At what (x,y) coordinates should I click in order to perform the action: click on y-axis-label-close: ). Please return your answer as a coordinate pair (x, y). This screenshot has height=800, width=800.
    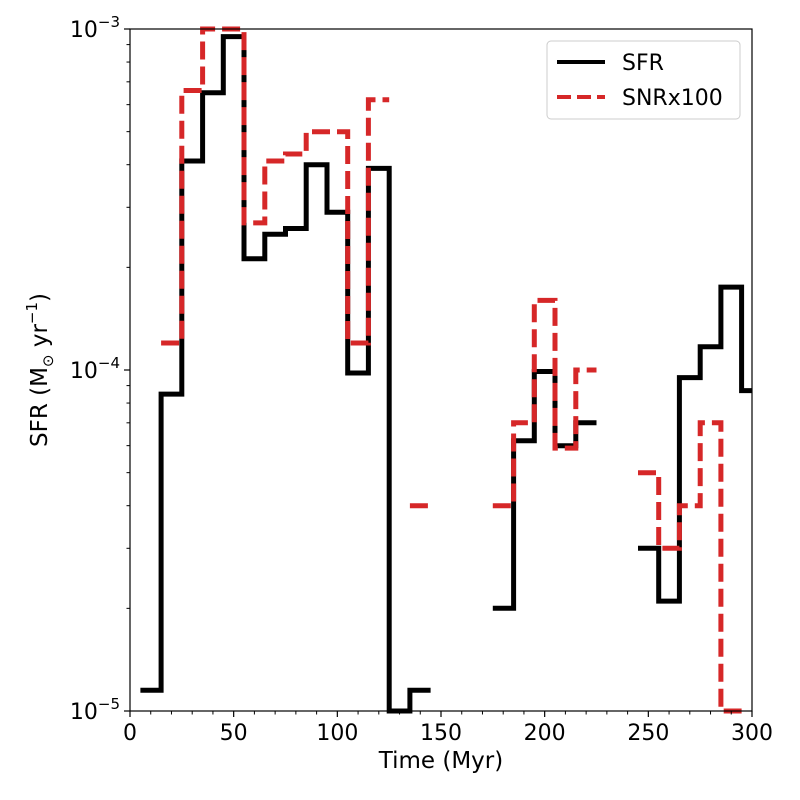
    Looking at the image, I should click on (40, 297).